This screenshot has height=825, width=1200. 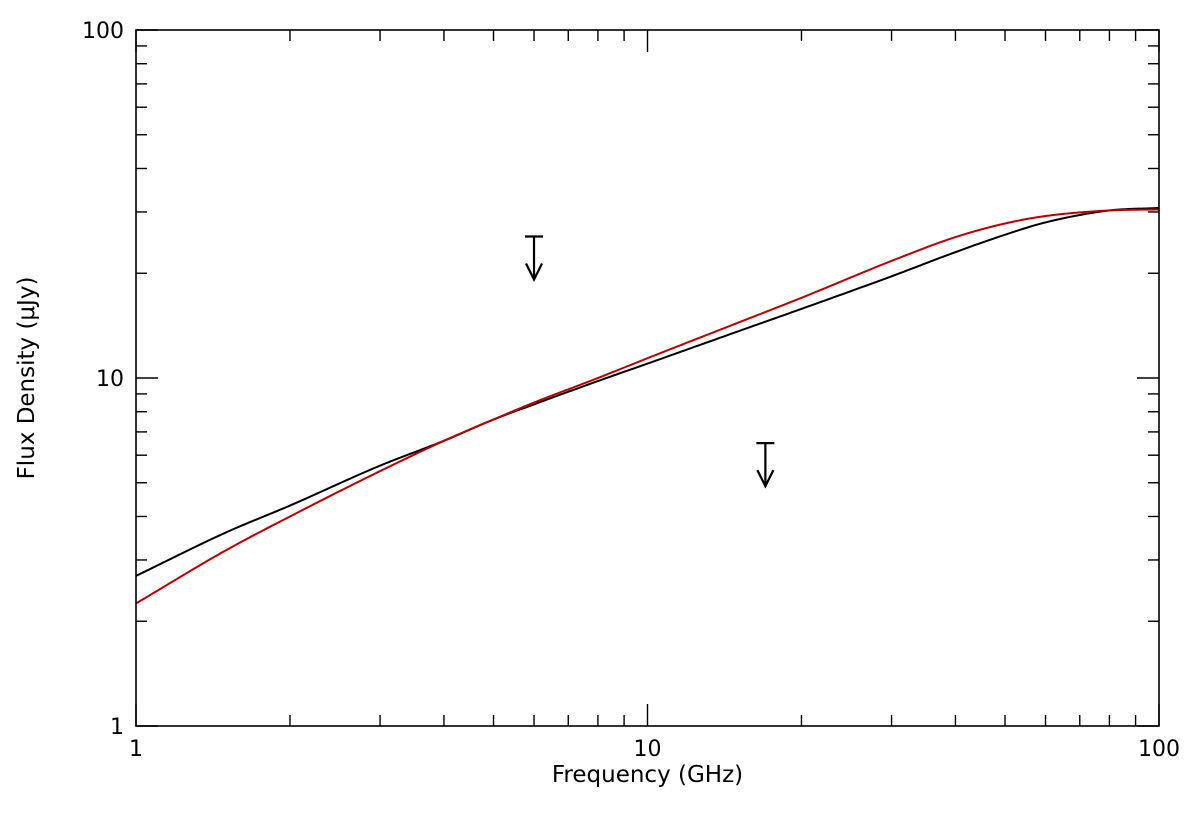 I want to click on y-tick-label: 10, so click(x=110, y=379).